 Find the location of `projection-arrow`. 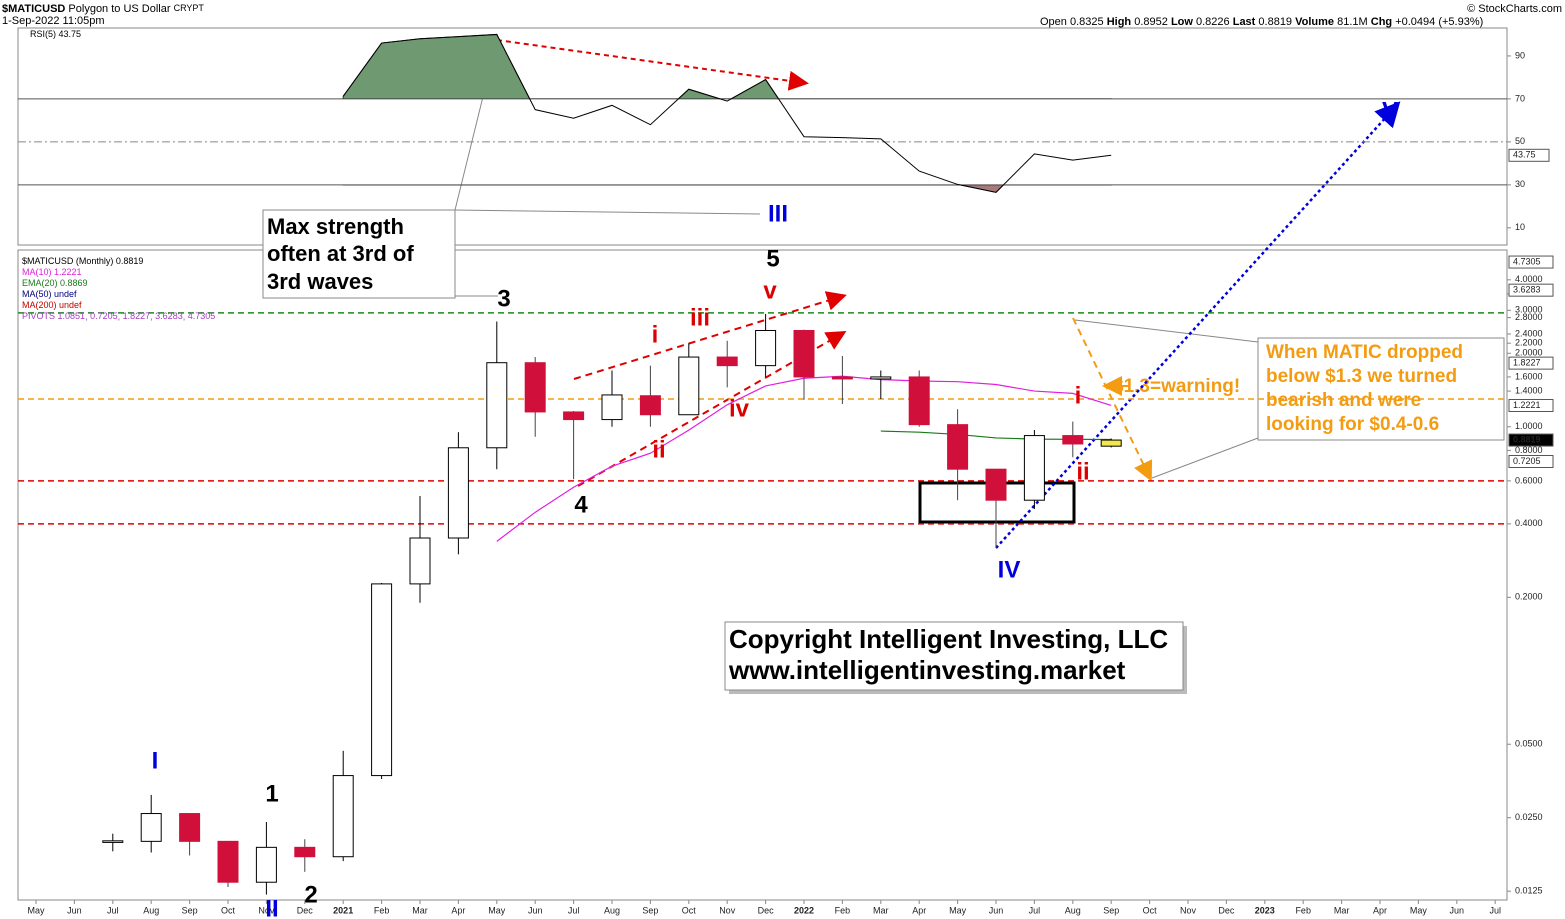

projection-arrow is located at coordinates (1198, 325).